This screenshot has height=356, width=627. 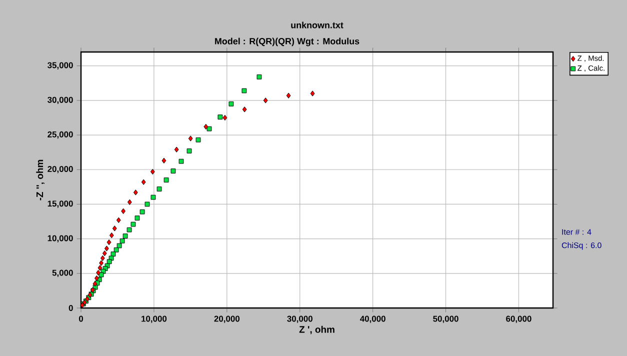 What do you see at coordinates (154, 319) in the screenshot?
I see `x-tick-label: 10,000` at bounding box center [154, 319].